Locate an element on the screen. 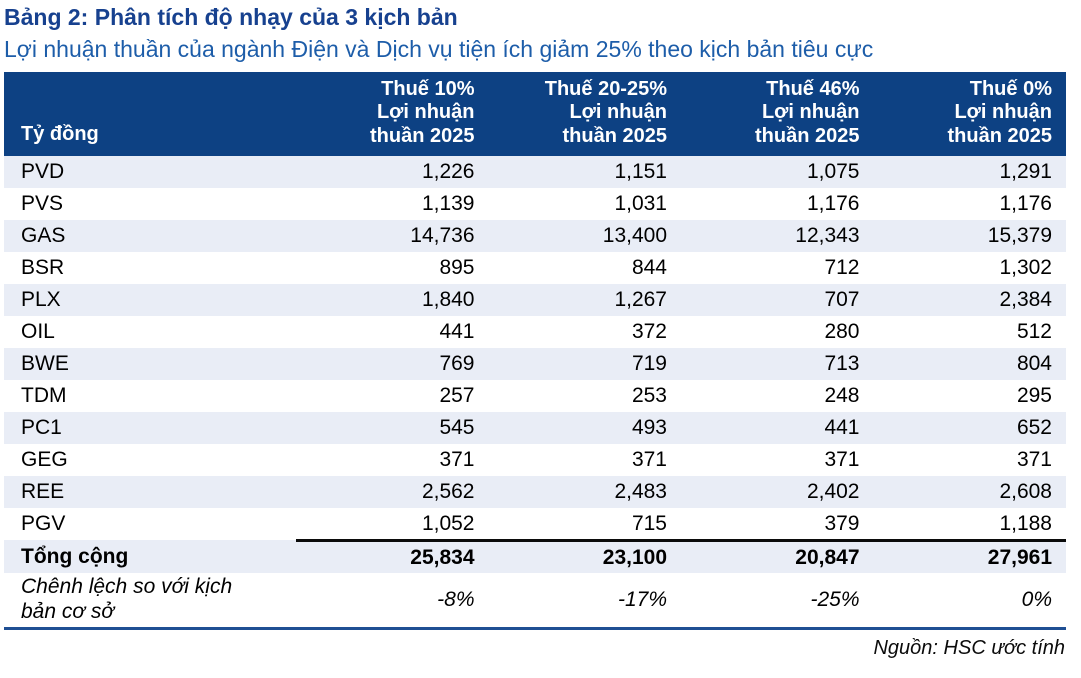 This screenshot has height=678, width=1081. table-row: PGV 1,052 715 379 1,188 is located at coordinates (535, 524).